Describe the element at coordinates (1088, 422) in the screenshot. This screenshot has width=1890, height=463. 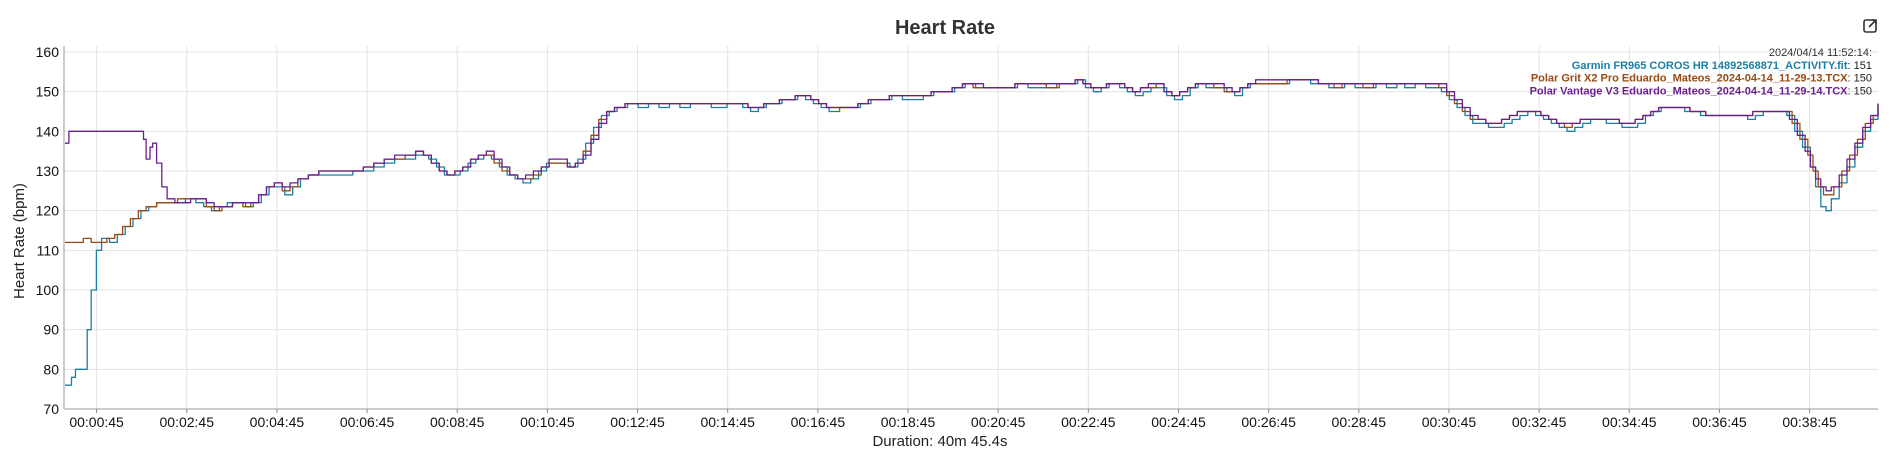
I see `x-tick-label: 00:22:45` at that location.